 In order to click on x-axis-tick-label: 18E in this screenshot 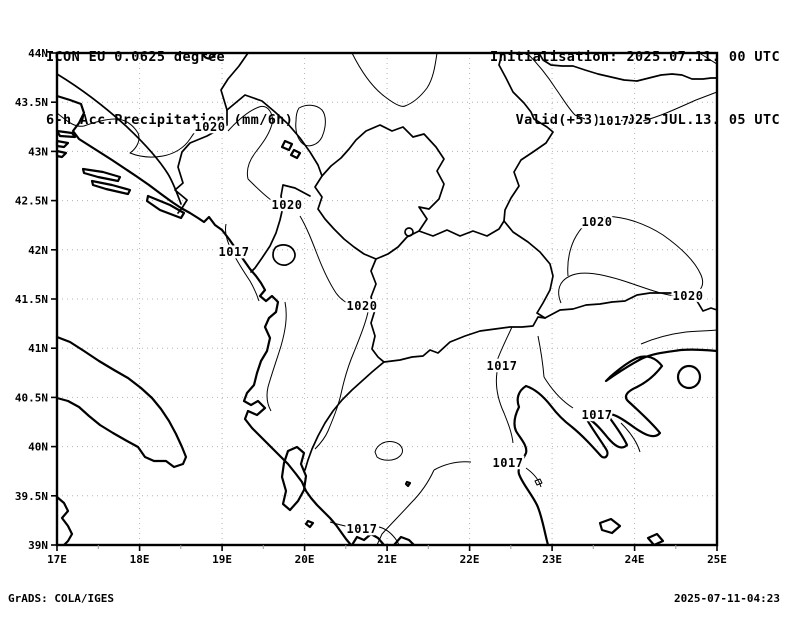, I will do `click(140, 559)`.